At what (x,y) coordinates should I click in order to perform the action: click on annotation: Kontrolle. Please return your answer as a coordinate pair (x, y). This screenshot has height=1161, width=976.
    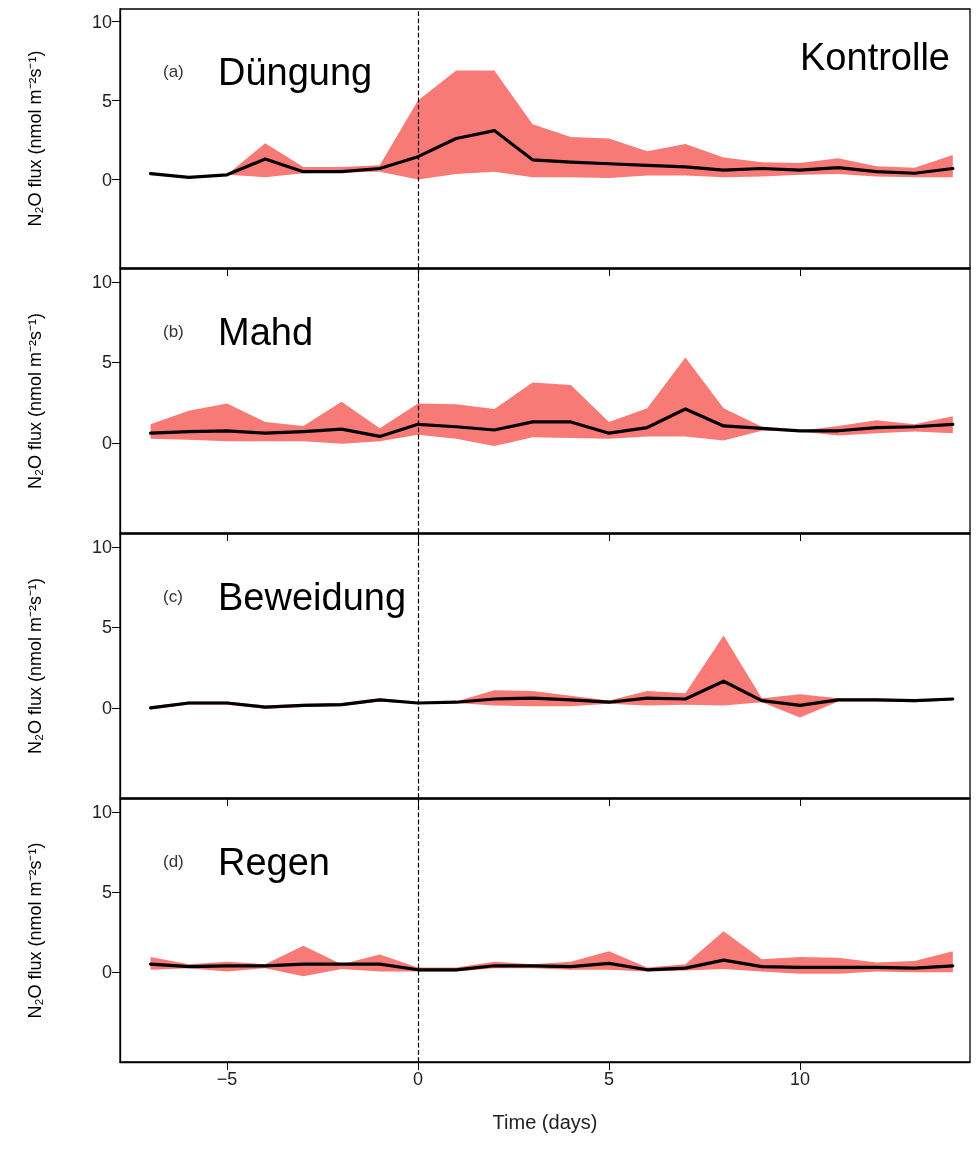
    Looking at the image, I should click on (875, 57).